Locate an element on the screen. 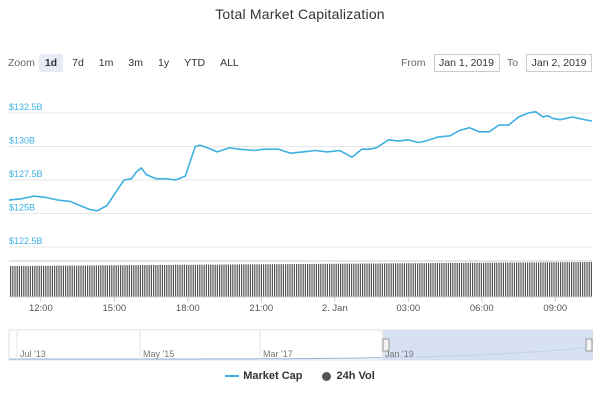 The height and width of the screenshot is (412, 600). x-tick-label: 2. Jan is located at coordinates (335, 308).